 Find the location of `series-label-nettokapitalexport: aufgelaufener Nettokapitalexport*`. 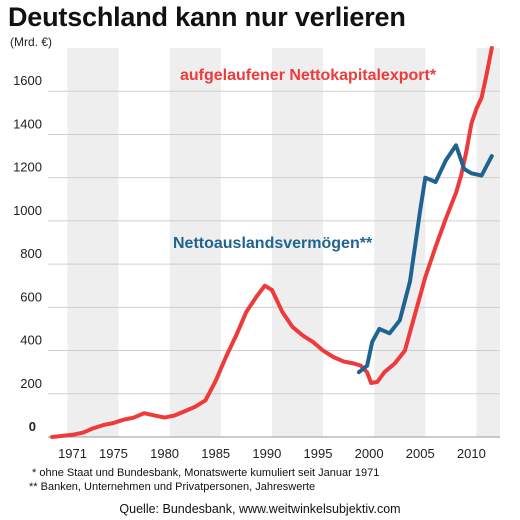

series-label-nettokapitalexport: aufgelaufener Nettokapitalexport* is located at coordinates (308, 75).